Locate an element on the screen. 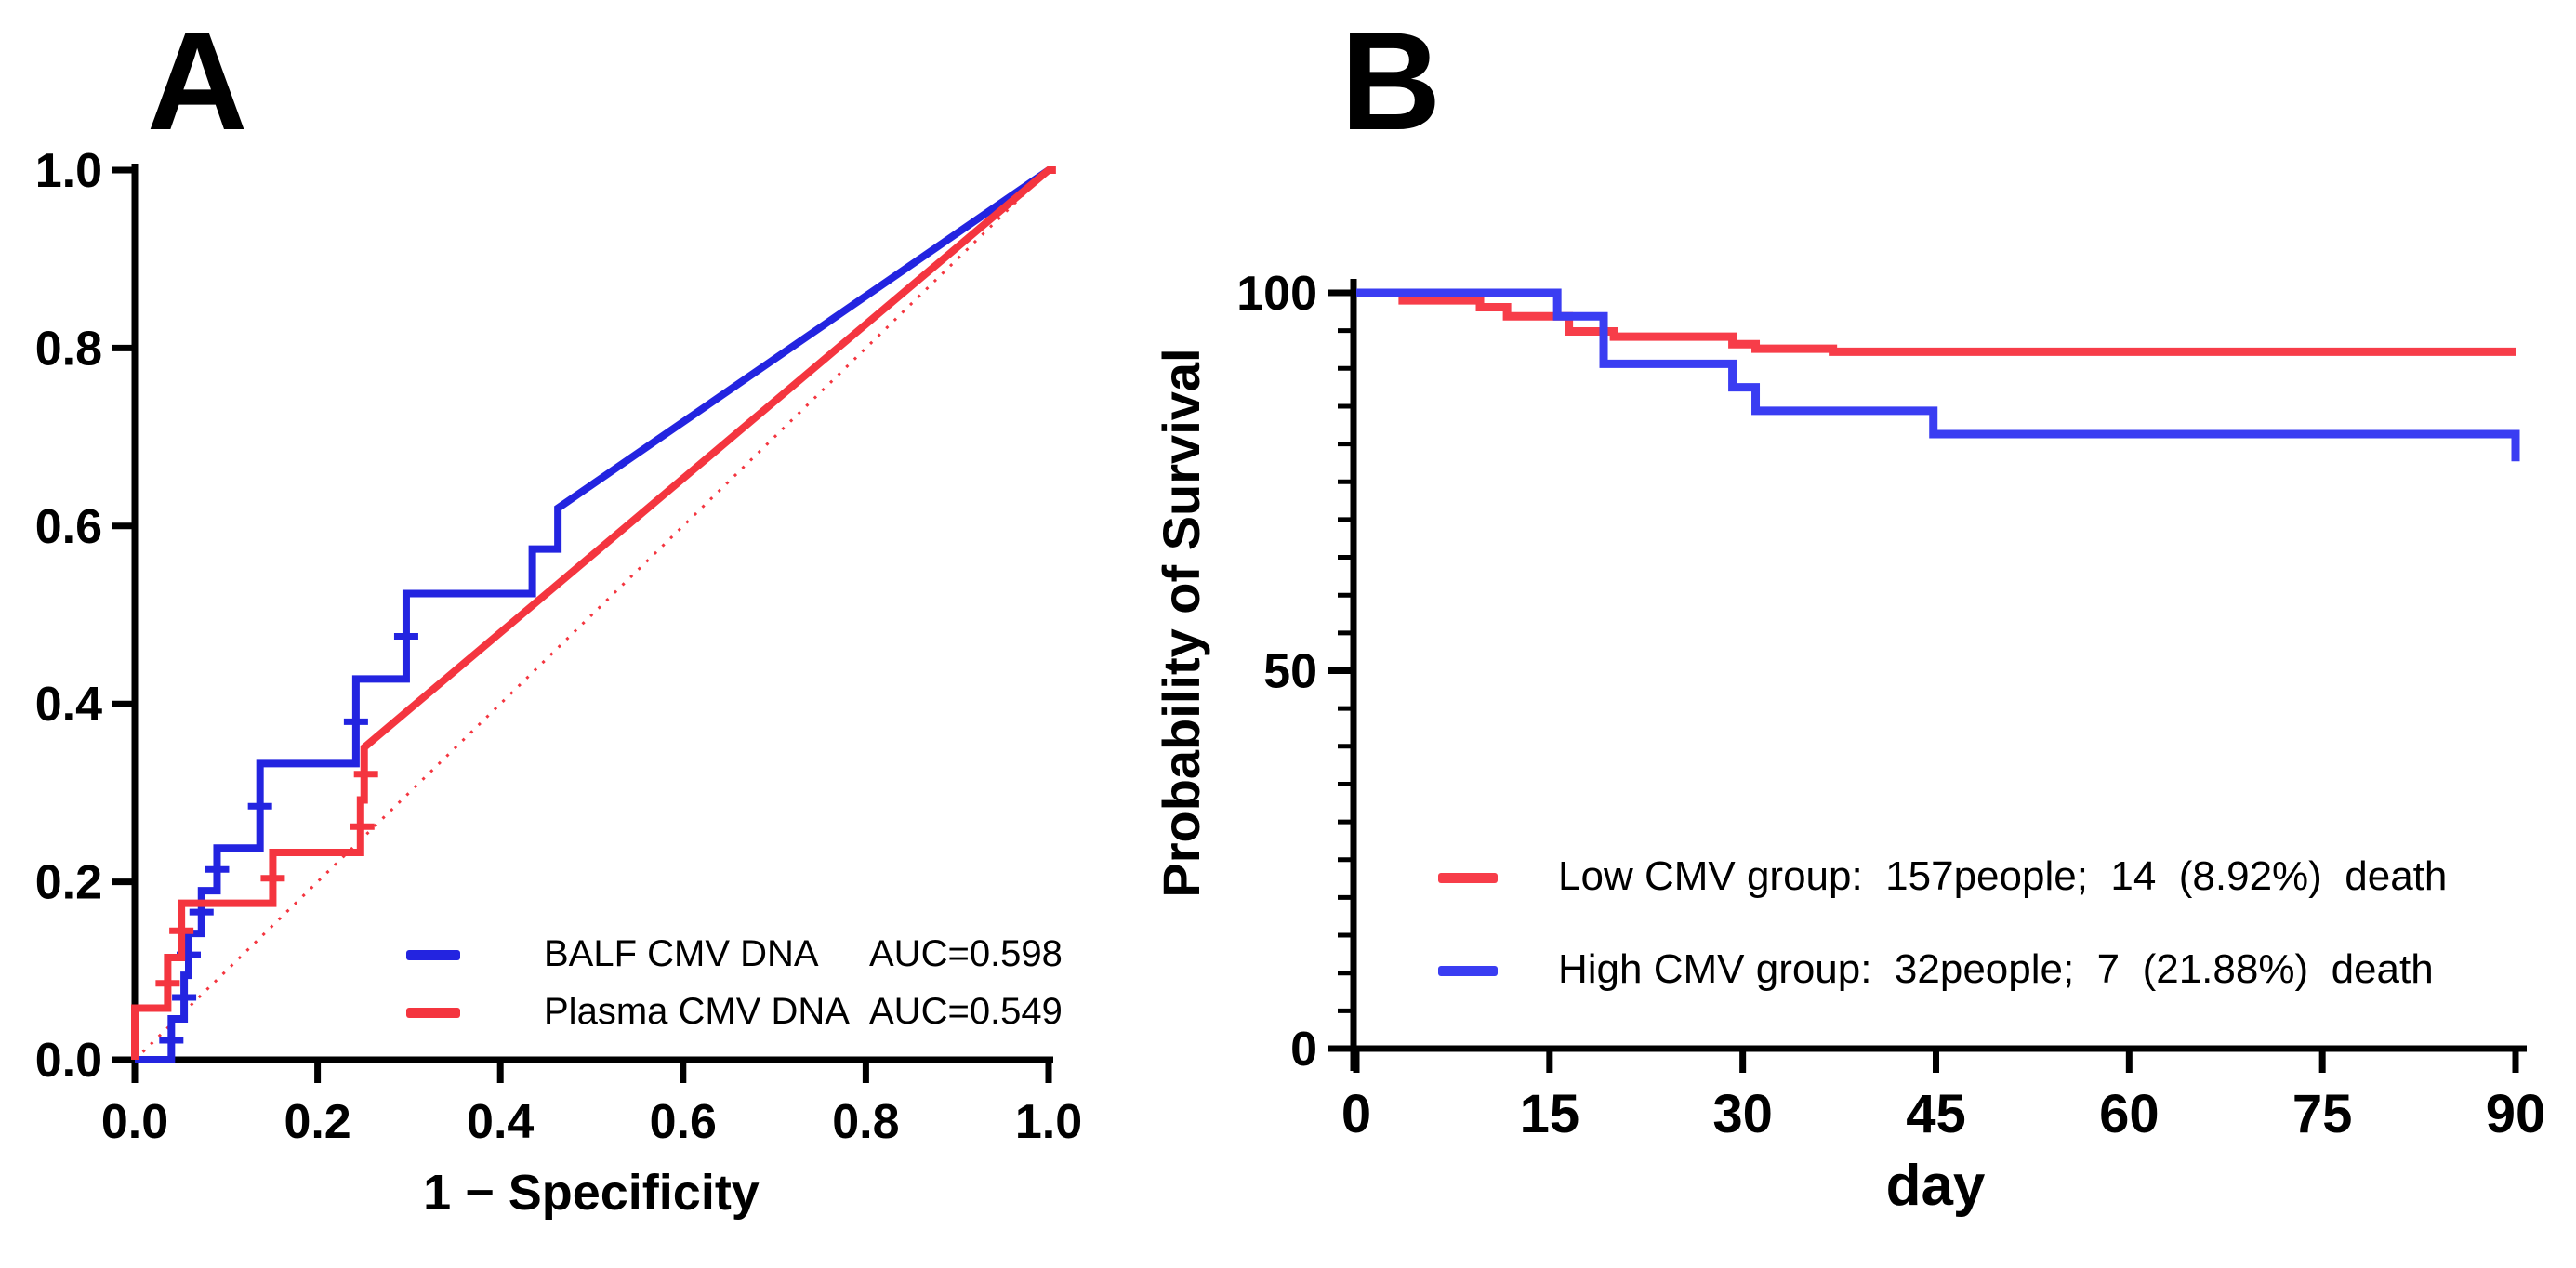 This screenshot has height=1268, width=2576. panel-b-y-tick-label: 0 is located at coordinates (1303, 1049).